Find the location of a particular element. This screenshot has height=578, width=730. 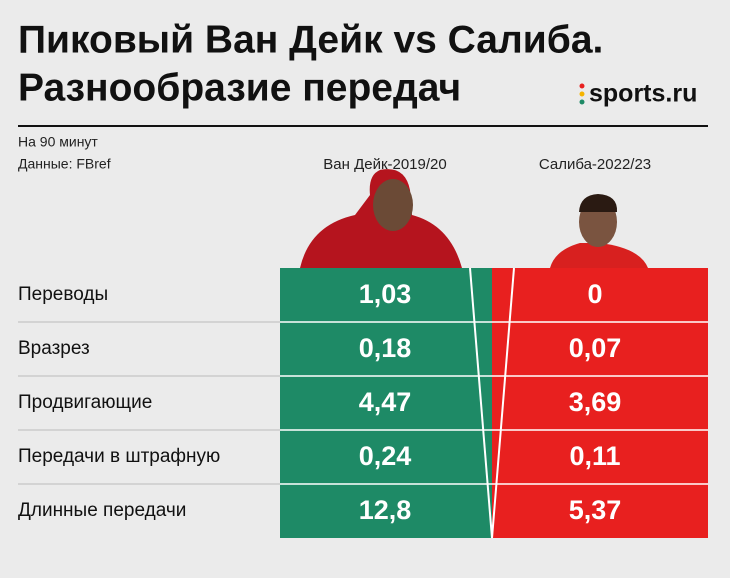

row-label: Продвигающие is located at coordinates (85, 402).